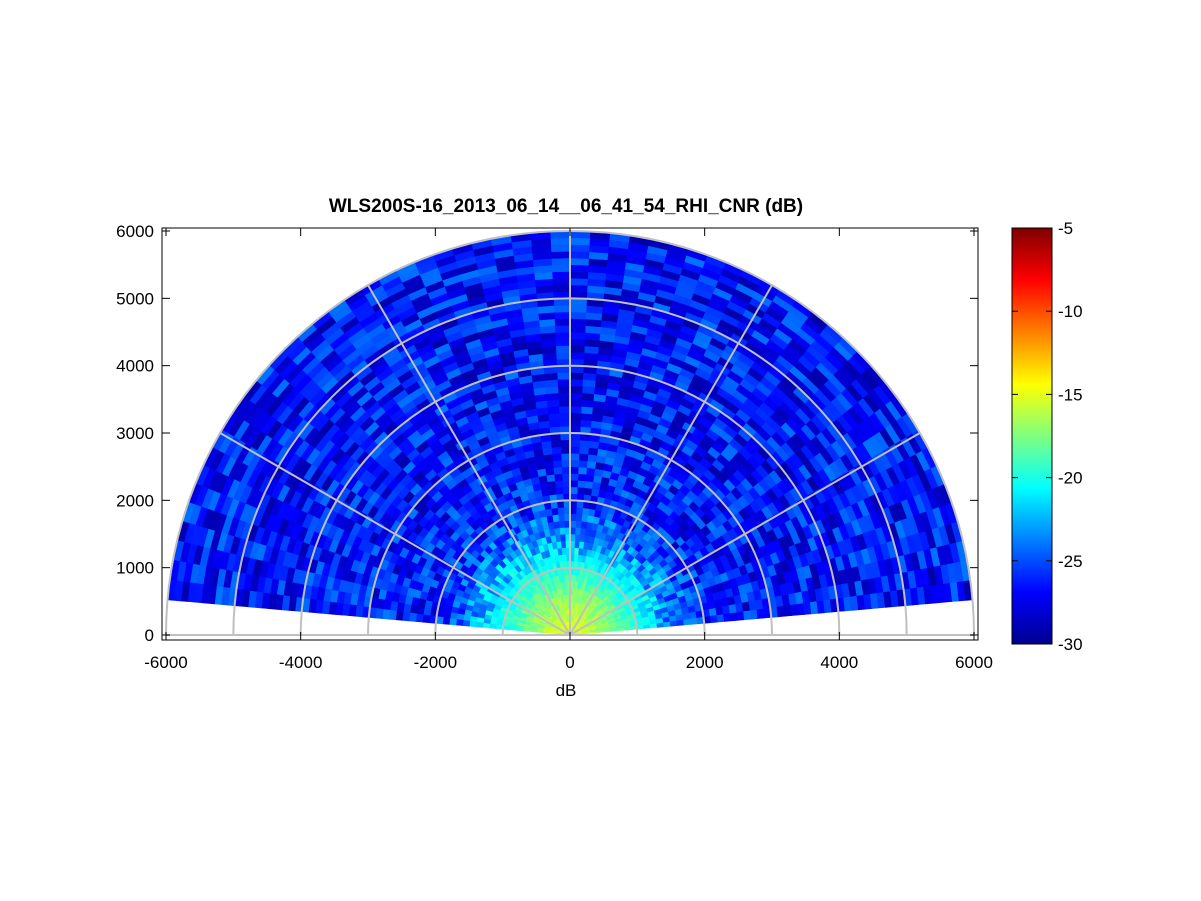 The height and width of the screenshot is (901, 1201). Describe the element at coordinates (705, 662) in the screenshot. I see `x-tick-label: 2000` at that location.